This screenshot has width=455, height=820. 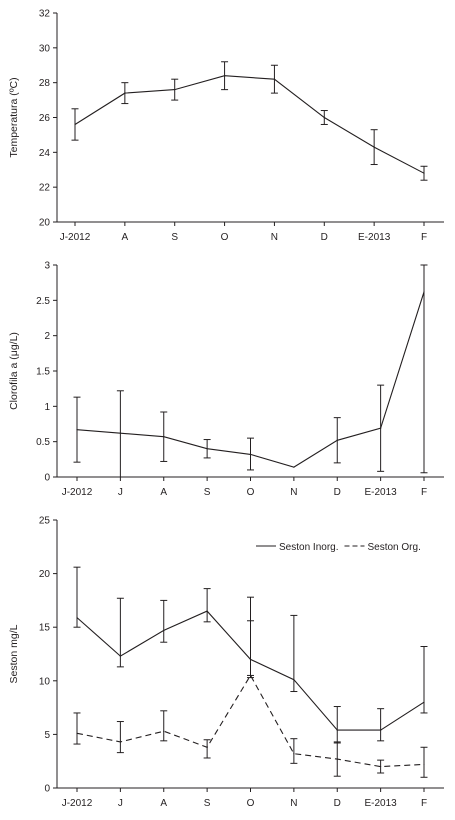 What do you see at coordinates (45, 118) in the screenshot?
I see `y-tick-label: 26` at bounding box center [45, 118].